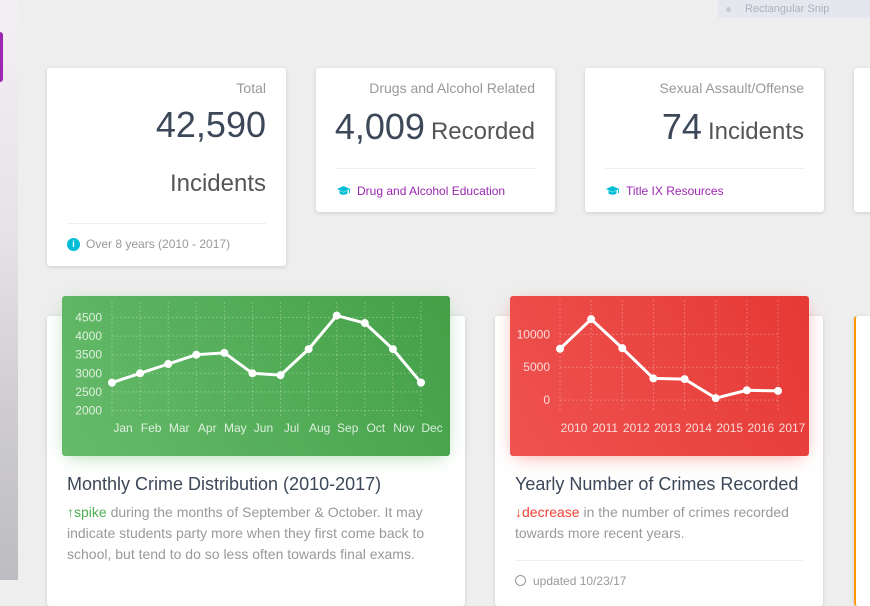 The image size is (870, 606). I want to click on stat-footer: Title IX Resources, so click(704, 190).